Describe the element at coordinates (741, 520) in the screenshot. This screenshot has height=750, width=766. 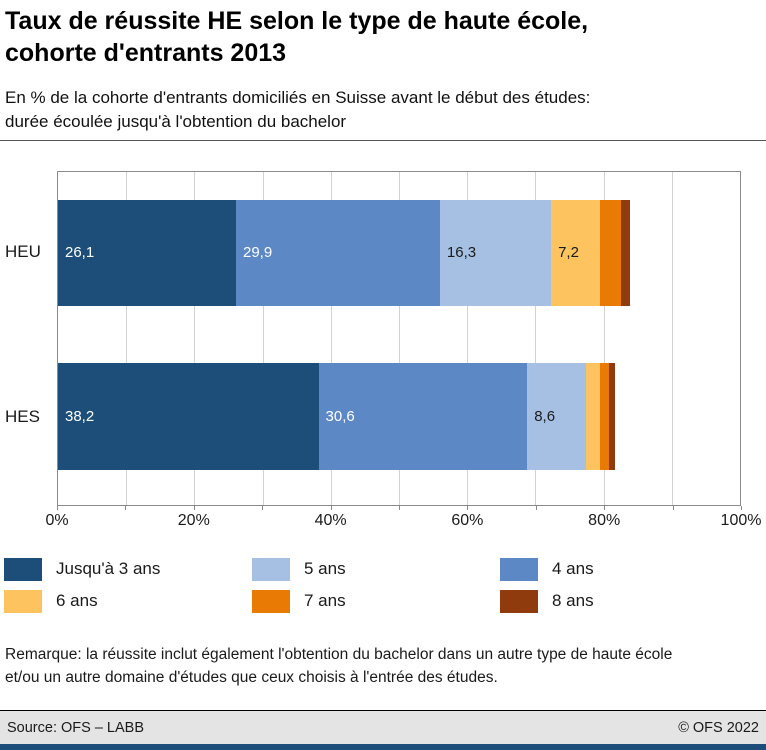
I see `x-tick-label: 100%` at that location.